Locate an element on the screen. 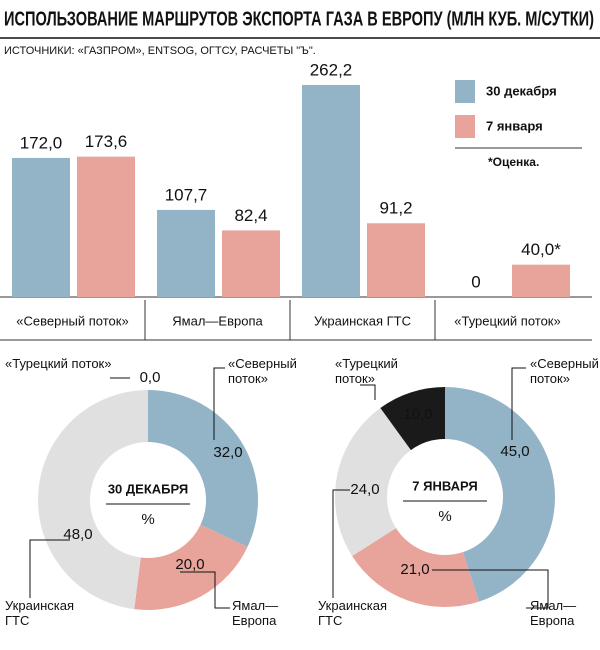  value-label: 21,0 is located at coordinates (414, 569).